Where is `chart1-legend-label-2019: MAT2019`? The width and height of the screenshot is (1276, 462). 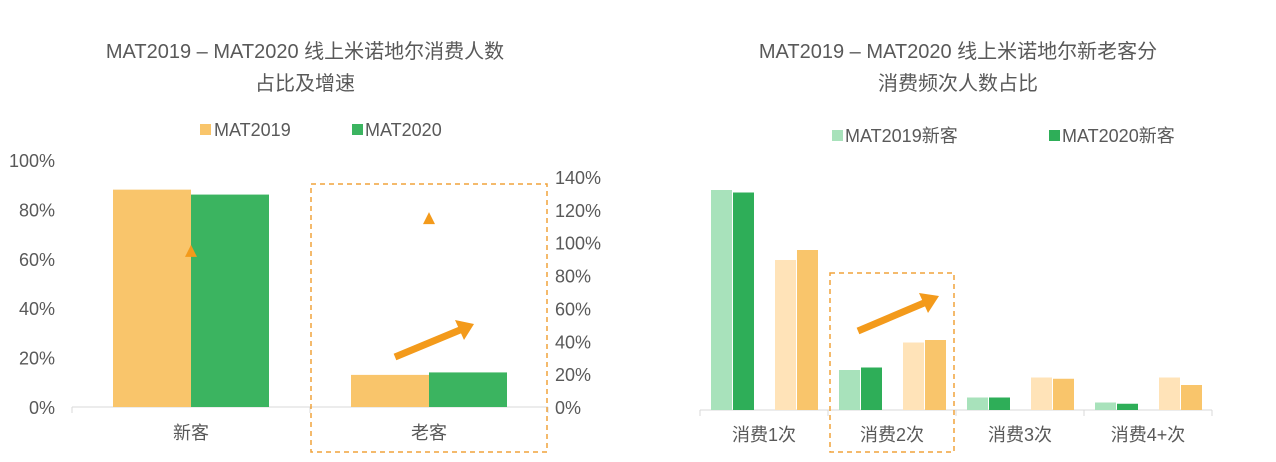
chart1-legend-label-2019: MAT2019 is located at coordinates (252, 130).